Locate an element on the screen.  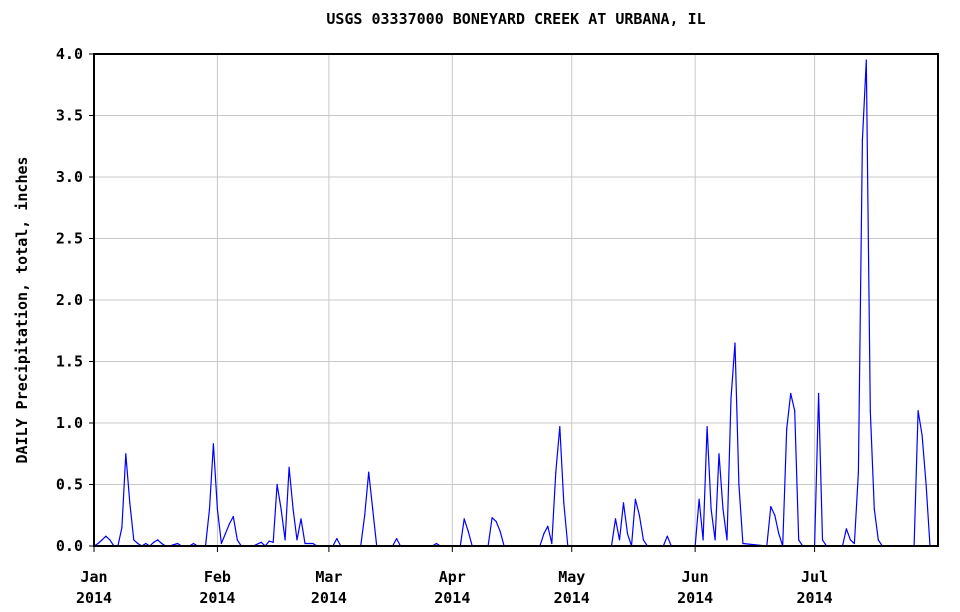
x-tick-label-month: Jun is located at coordinates (695, 577).